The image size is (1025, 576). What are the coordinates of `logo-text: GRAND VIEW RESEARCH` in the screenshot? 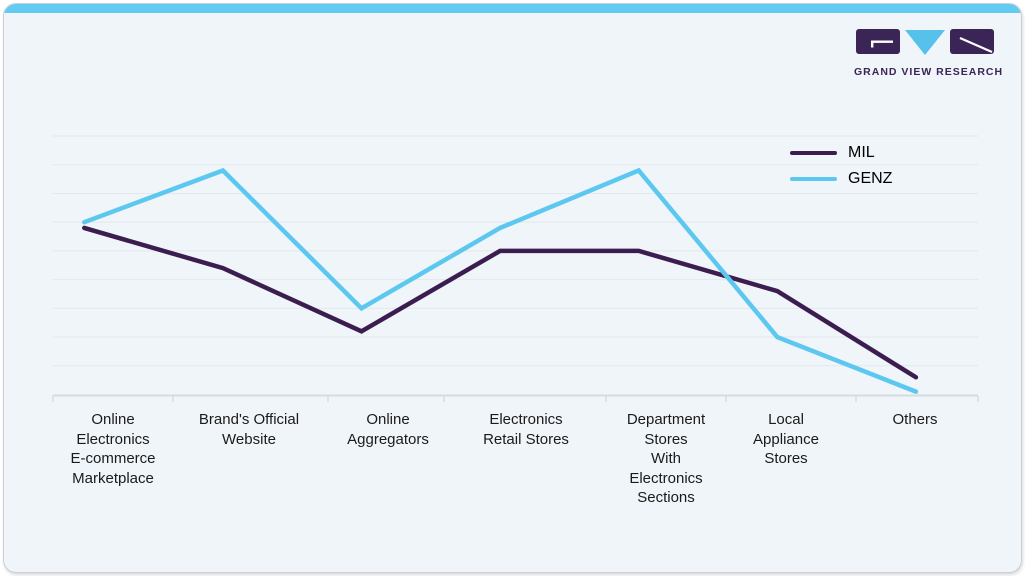 It's located at (929, 72).